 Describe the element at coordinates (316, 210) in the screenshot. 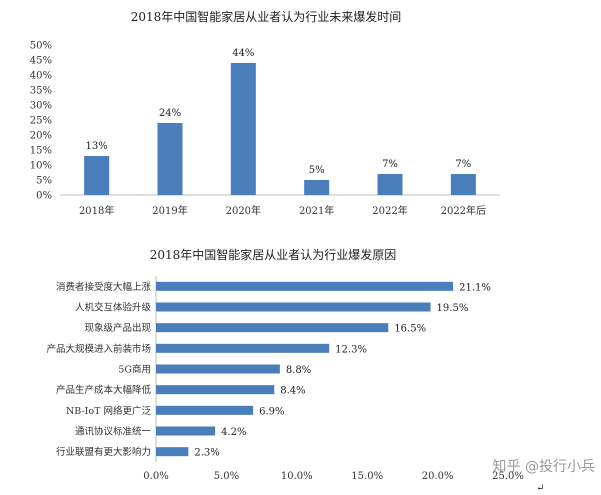

I see `x-tick-label: 2021年` at that location.